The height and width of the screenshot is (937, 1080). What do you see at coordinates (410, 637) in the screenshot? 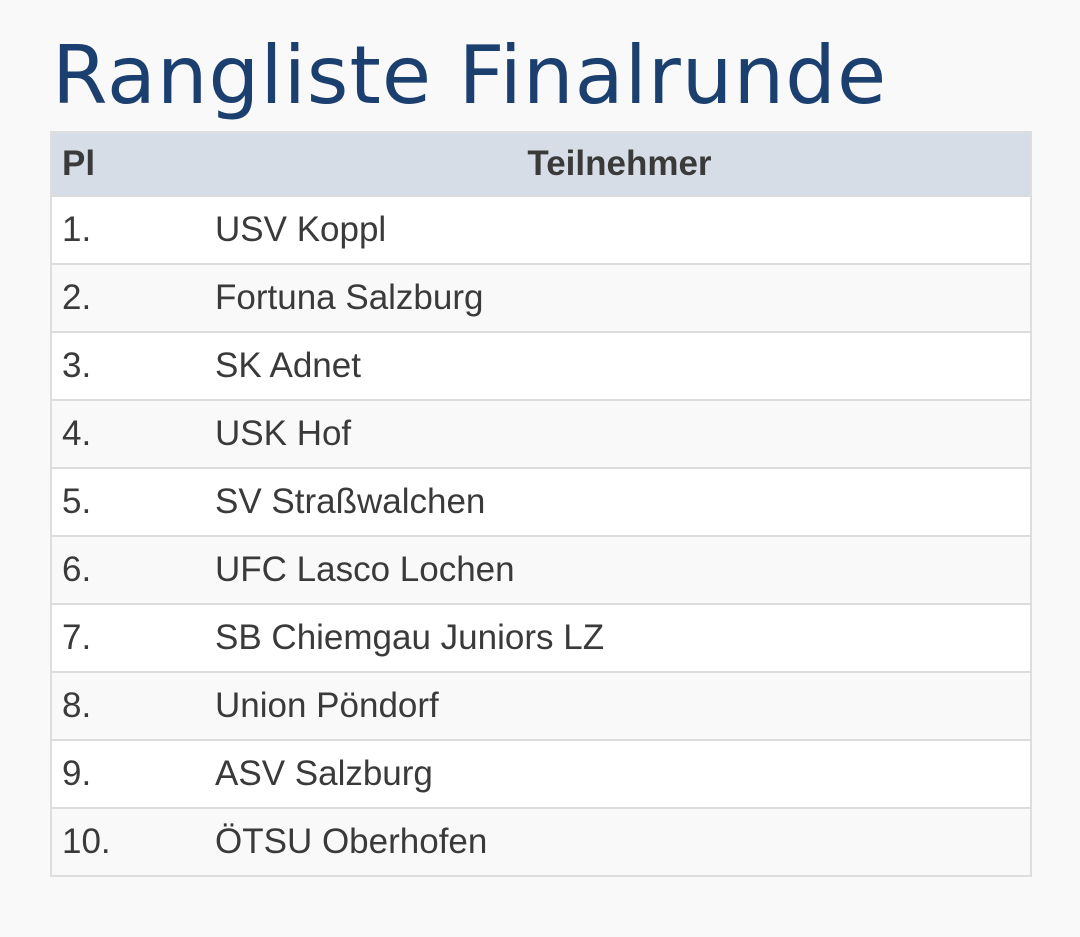
I see `cell-team: SB Chiemgau Juniors LZ` at bounding box center [410, 637].